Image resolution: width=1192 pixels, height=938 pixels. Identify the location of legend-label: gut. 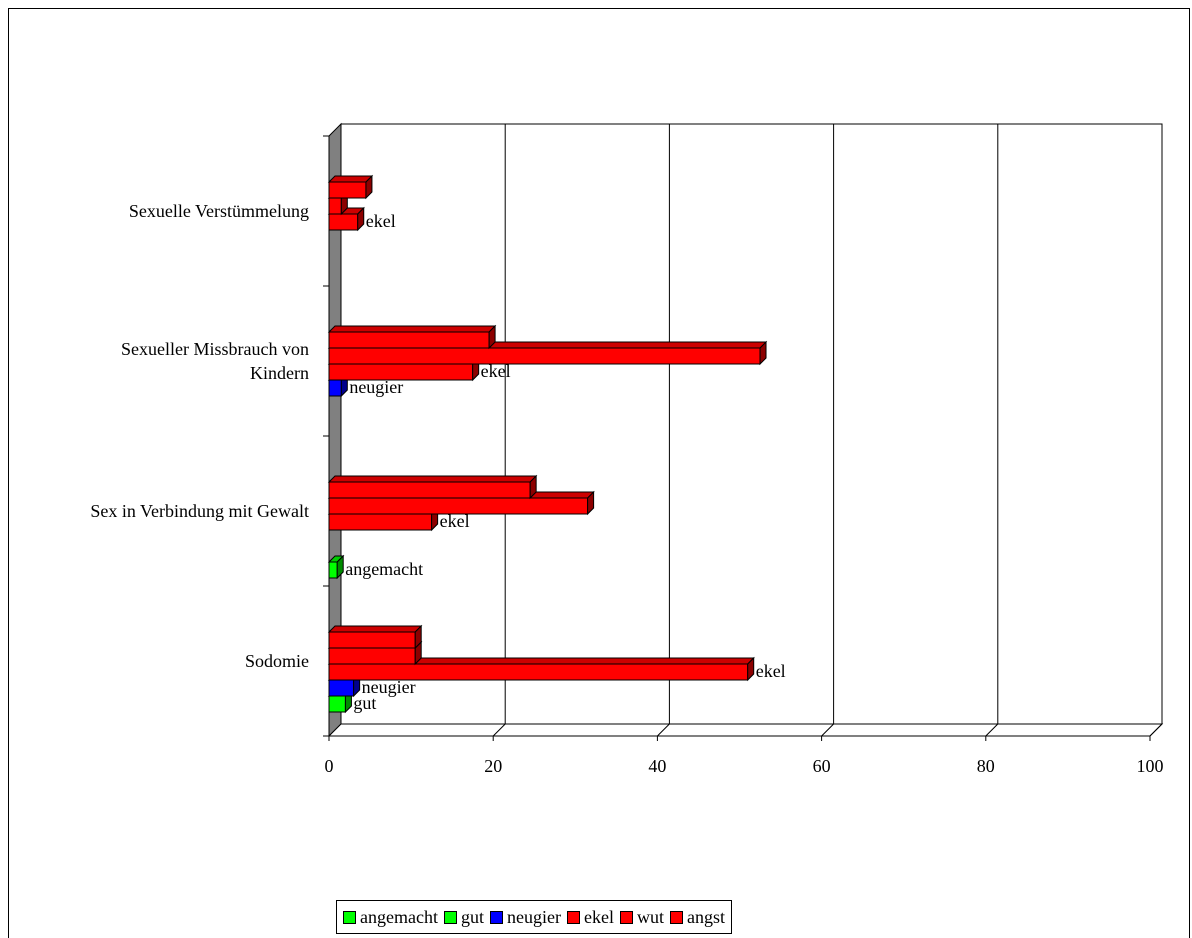
(472, 916).